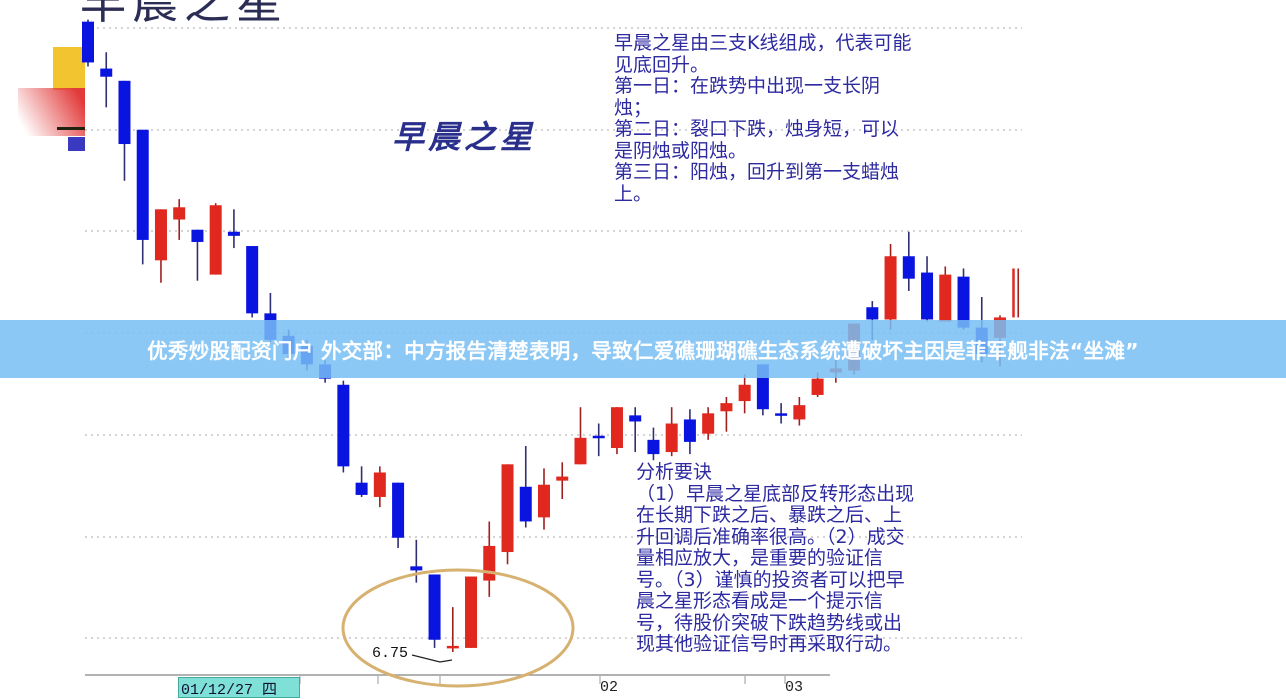  I want to click on chart-title: 早晨之星, so click(464, 137).